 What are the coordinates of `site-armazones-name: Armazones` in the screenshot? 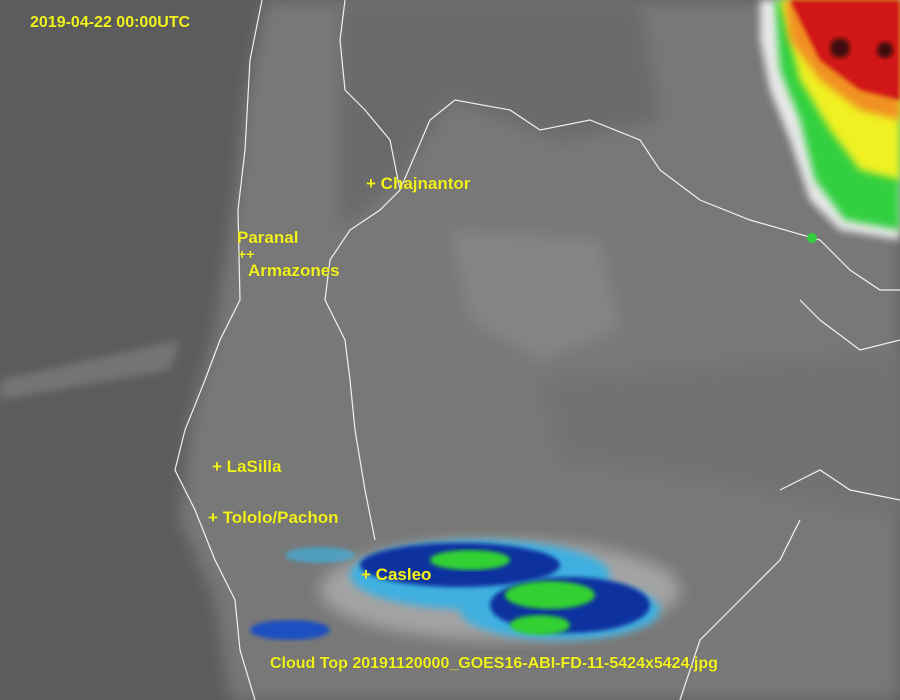 It's located at (294, 270).